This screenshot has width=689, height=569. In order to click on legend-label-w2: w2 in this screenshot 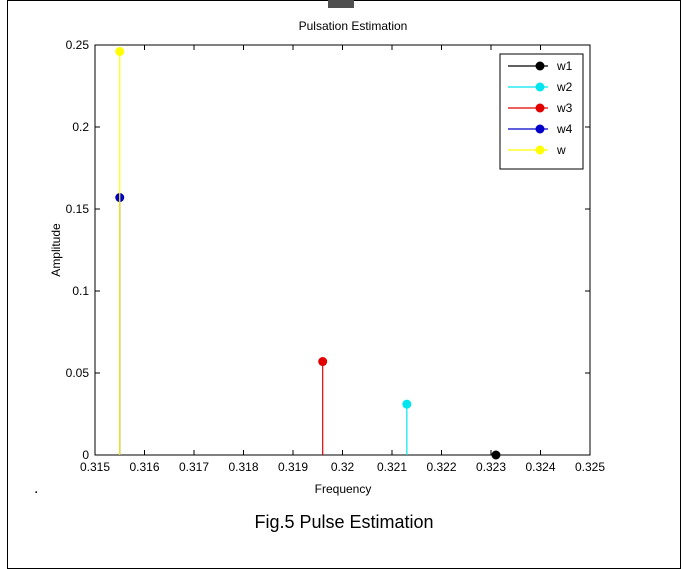, I will do `click(564, 87)`.